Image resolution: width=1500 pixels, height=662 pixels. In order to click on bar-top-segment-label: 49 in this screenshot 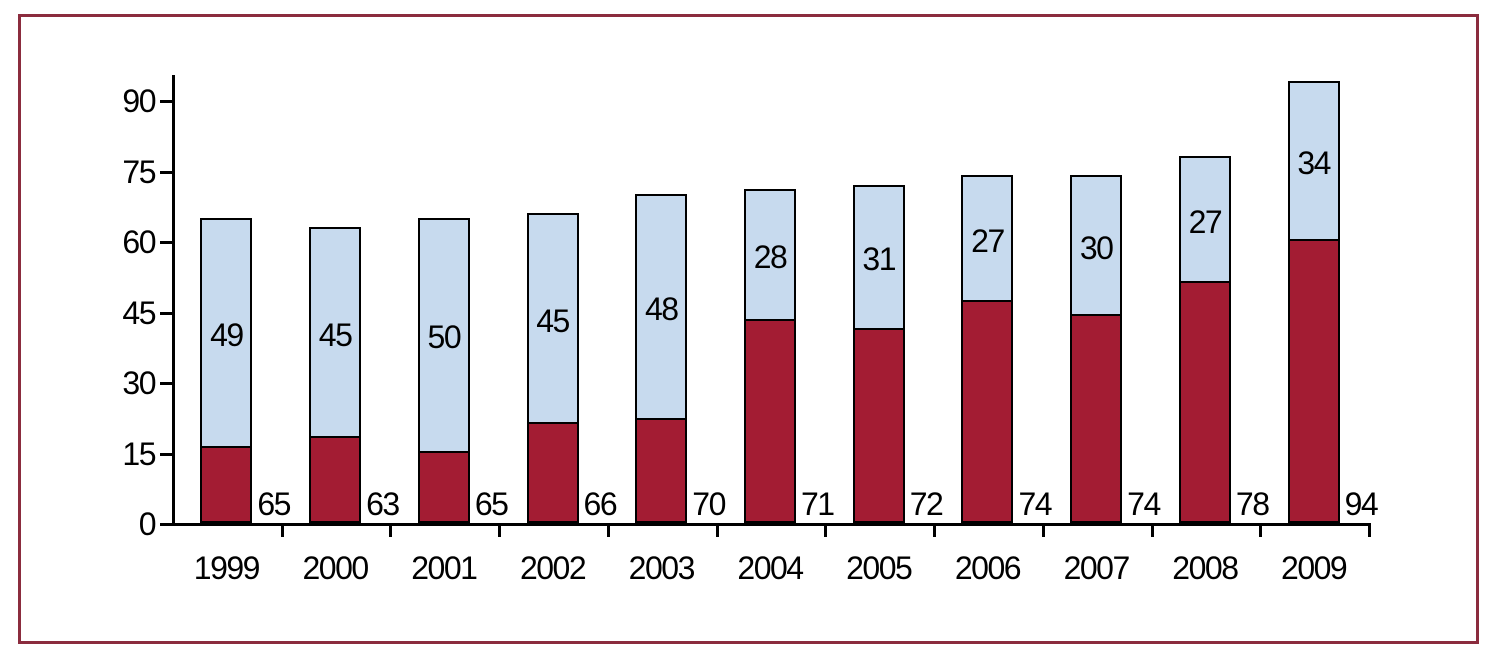, I will do `click(227, 334)`.